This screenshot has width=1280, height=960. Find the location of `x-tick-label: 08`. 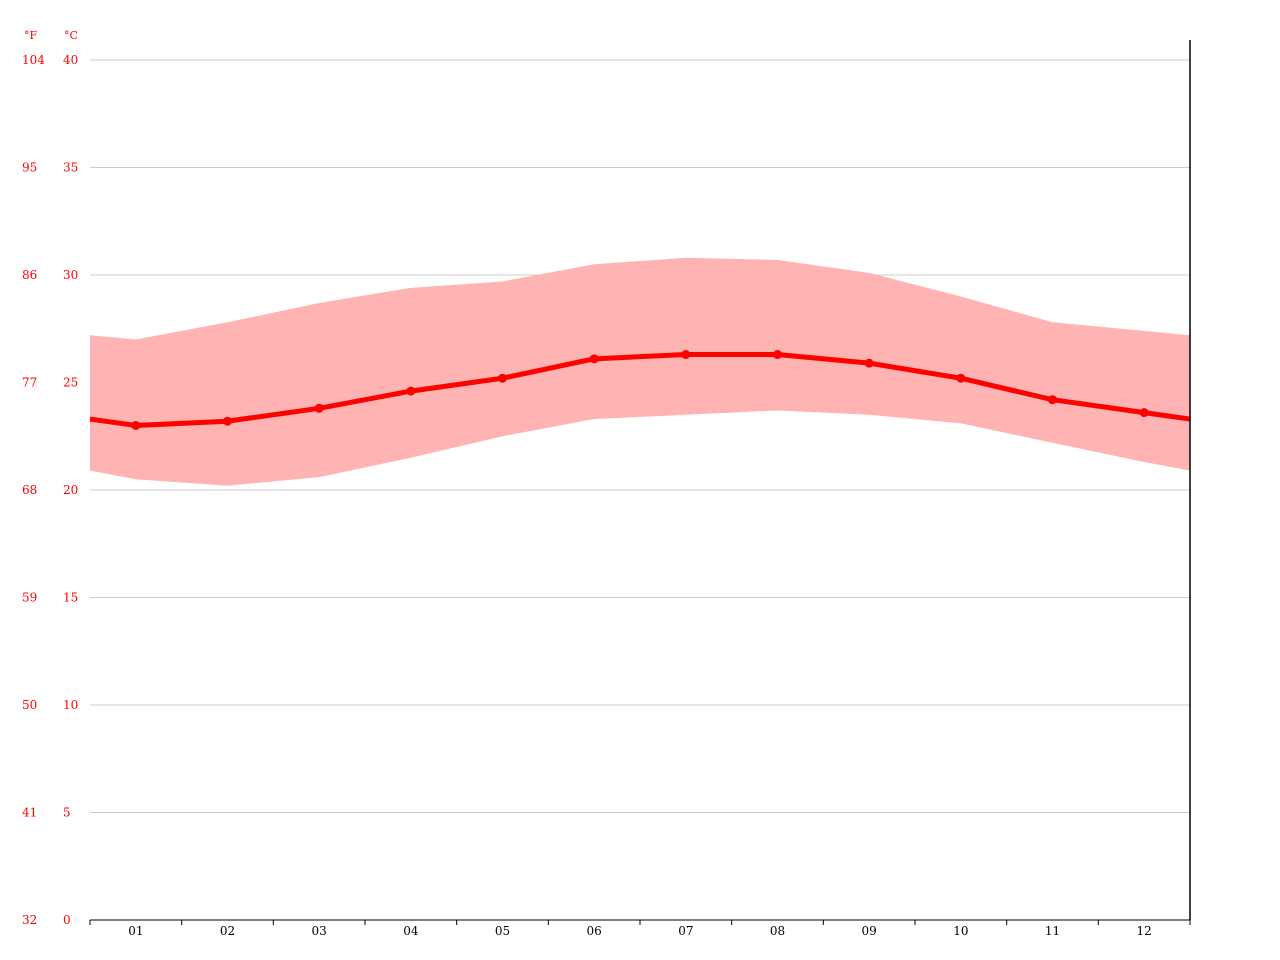

x-tick-label: 08 is located at coordinates (777, 931).